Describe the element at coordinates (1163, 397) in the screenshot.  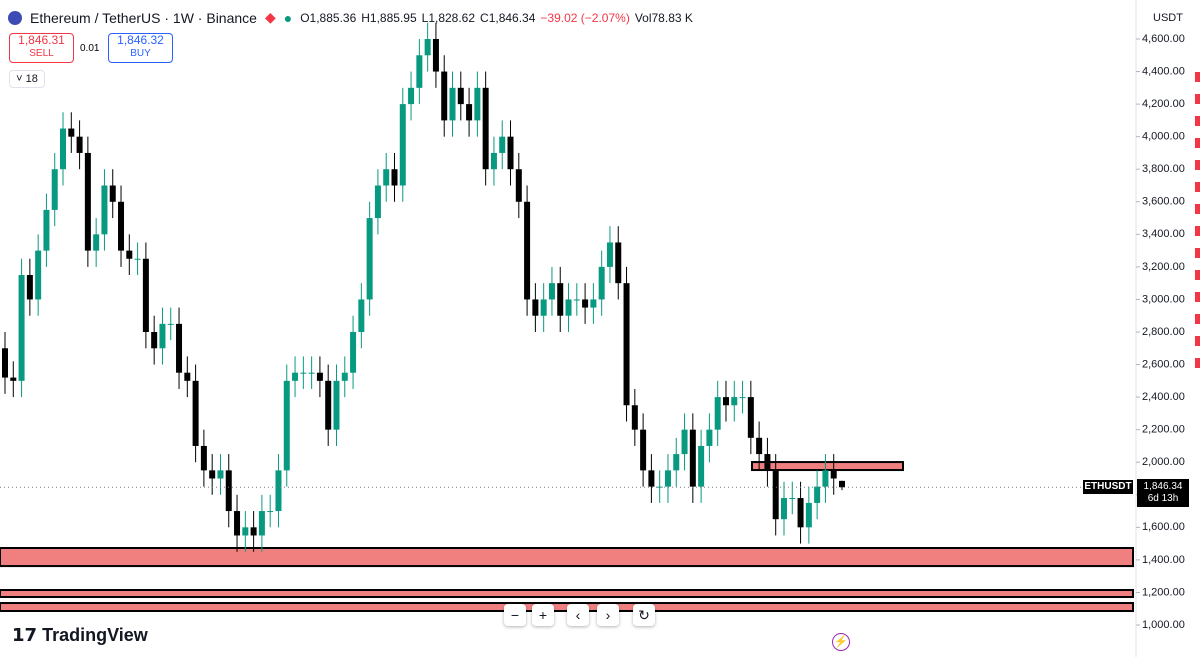
I see `y-tick-label: 2,400.00` at that location.